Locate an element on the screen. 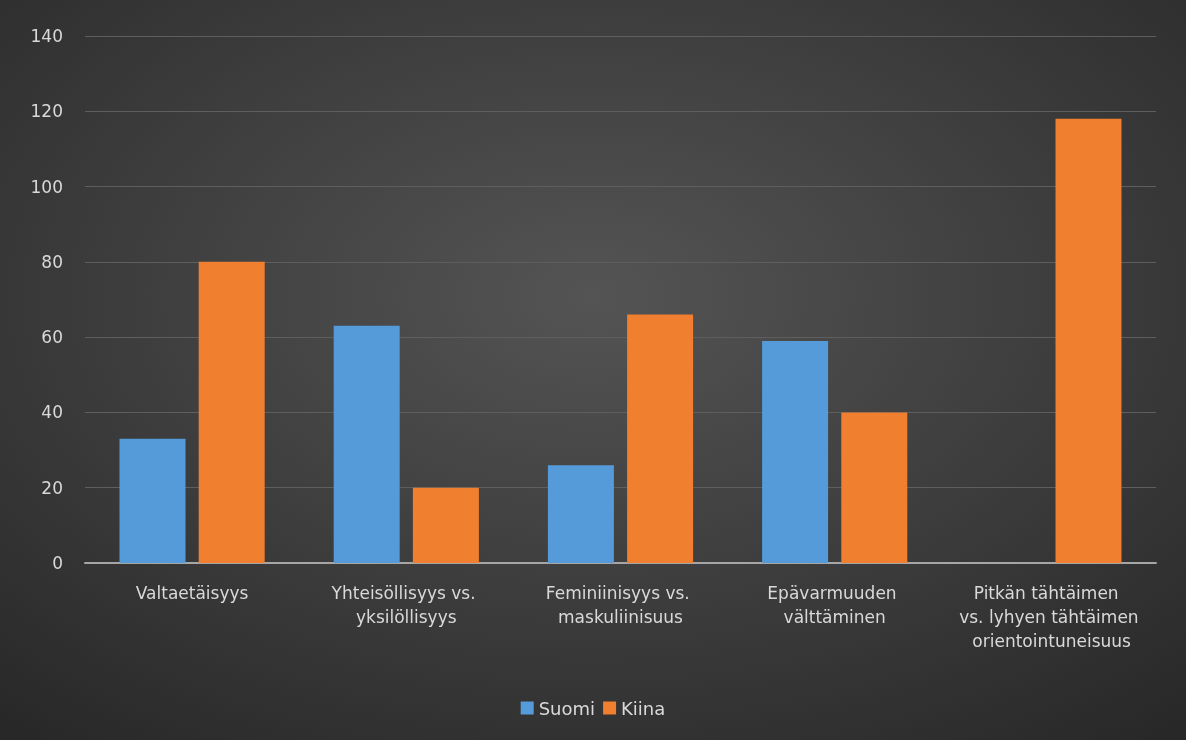  legend-label: Kiina is located at coordinates (643, 708).